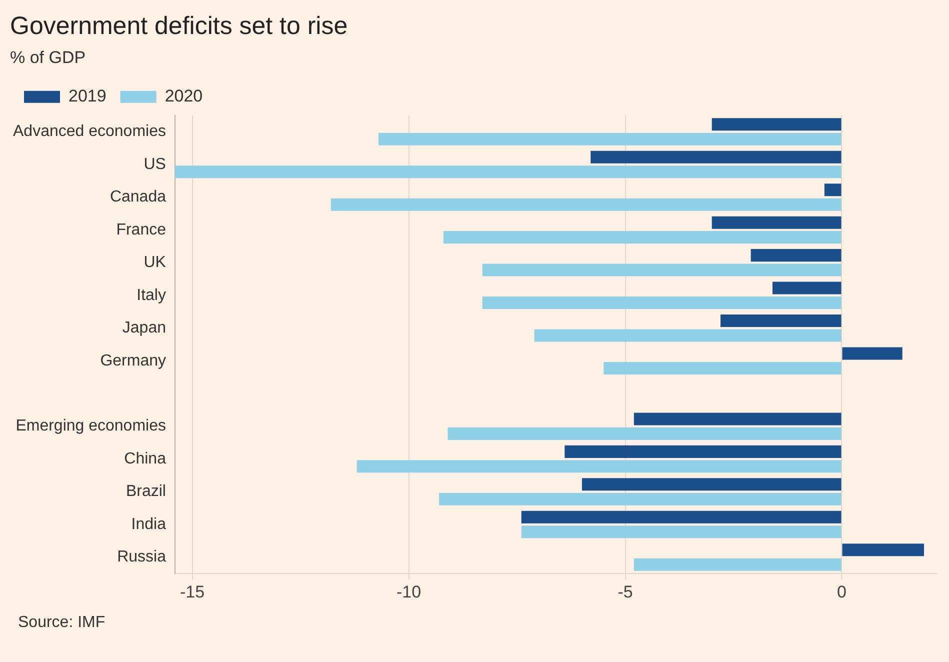 The image size is (949, 662). Describe the element at coordinates (133, 361) in the screenshot. I see `y-tick-label: Germany` at that location.